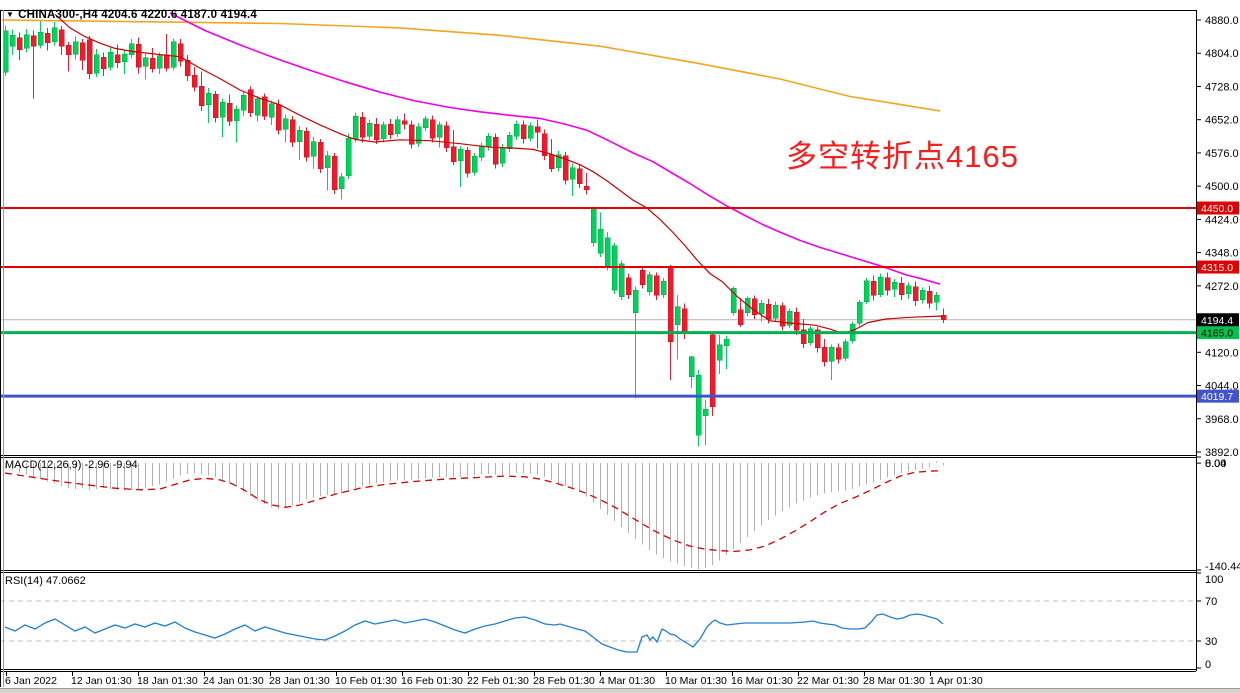 This screenshot has height=693, width=1240. What do you see at coordinates (474, 633) in the screenshot?
I see `rsi-line` at bounding box center [474, 633].